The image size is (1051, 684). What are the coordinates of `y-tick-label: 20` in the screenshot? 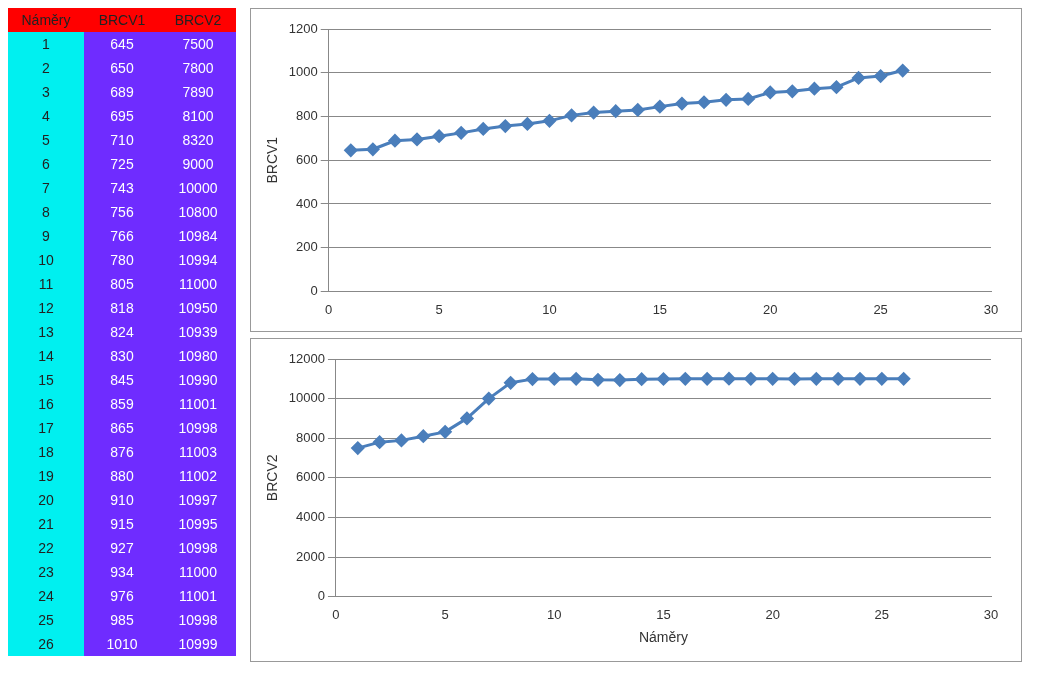 It's located at (46, 500).